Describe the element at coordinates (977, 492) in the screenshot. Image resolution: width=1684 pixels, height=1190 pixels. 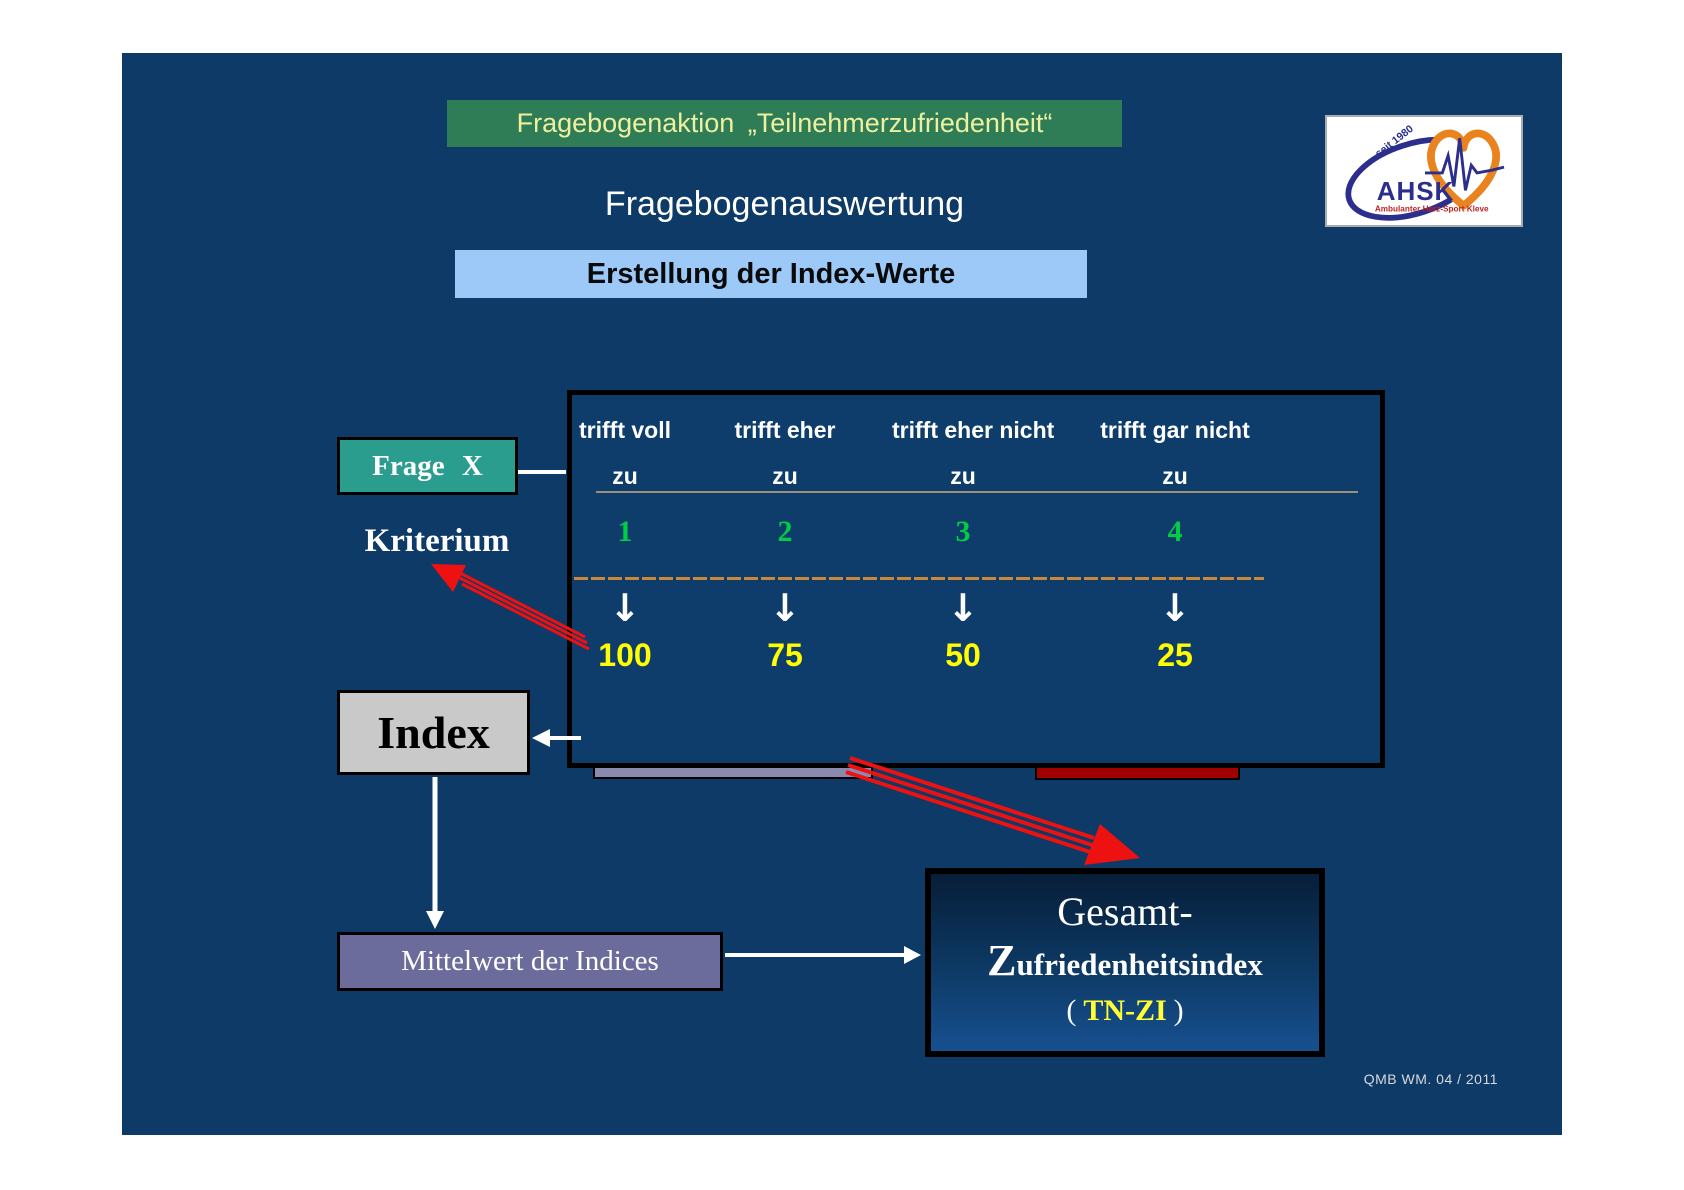
I see `header-underline` at that location.